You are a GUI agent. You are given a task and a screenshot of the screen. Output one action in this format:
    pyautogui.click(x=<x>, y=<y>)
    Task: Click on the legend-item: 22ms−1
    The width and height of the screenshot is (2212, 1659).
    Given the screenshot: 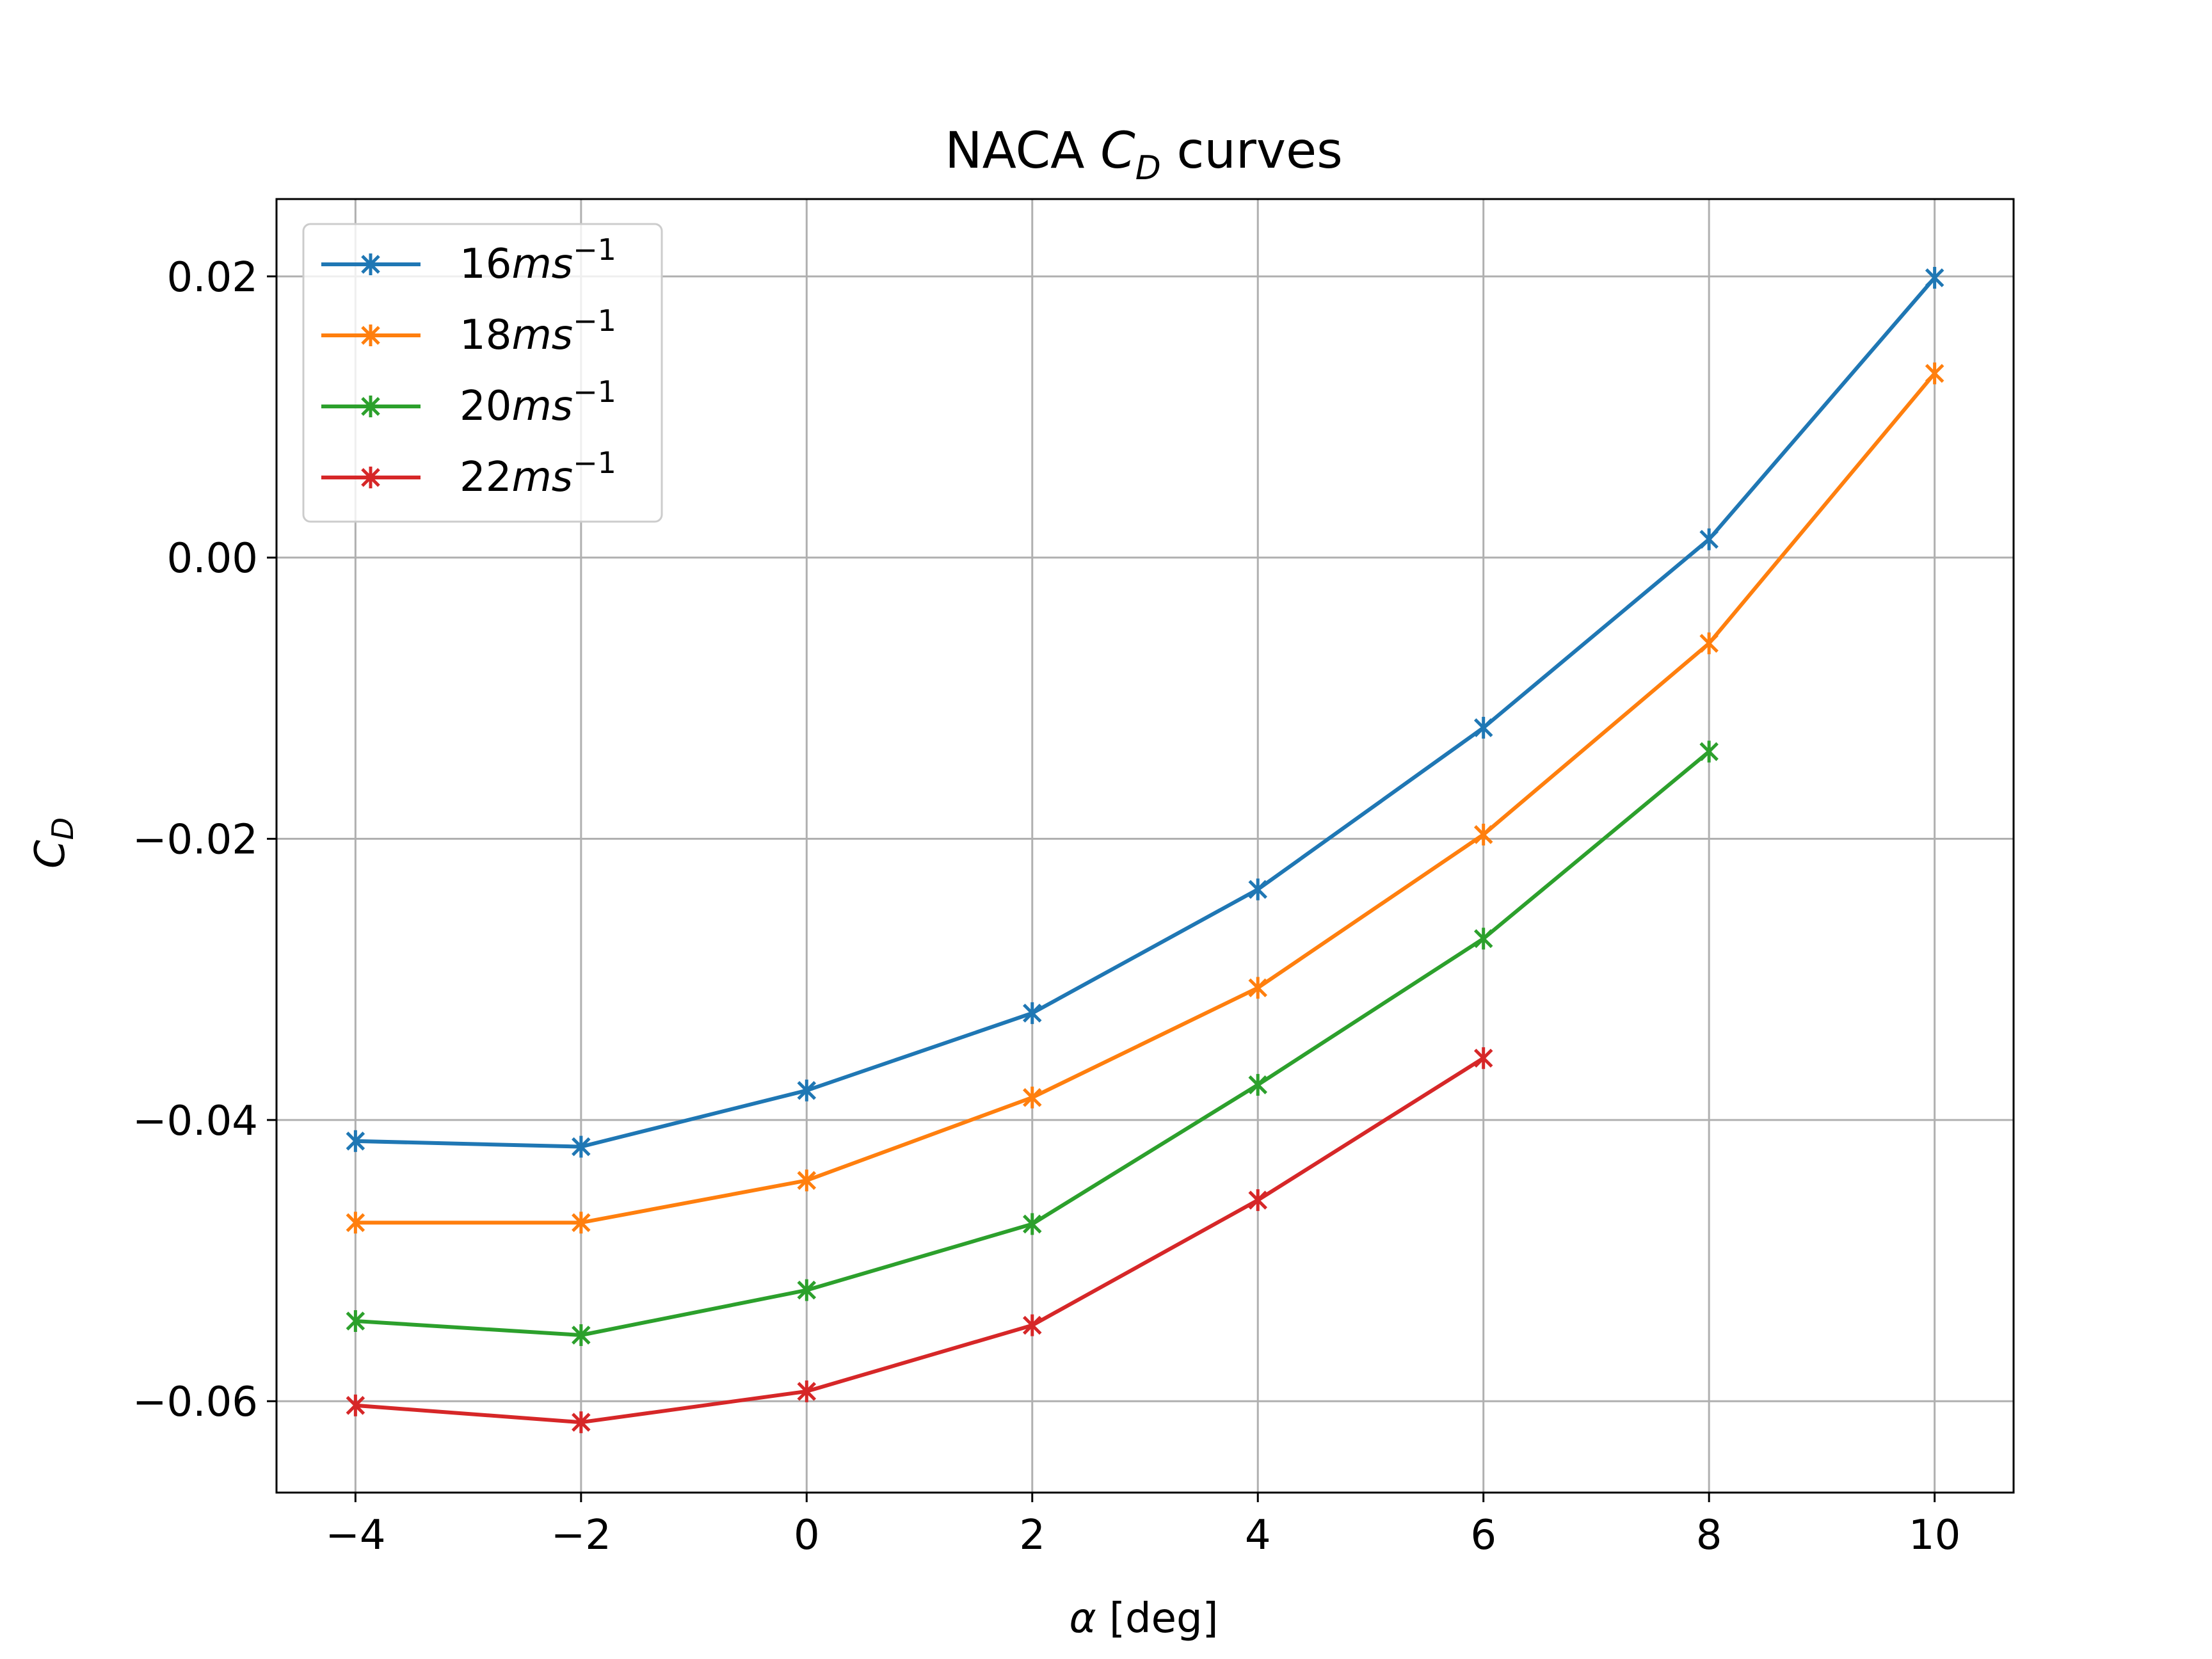 What is the action you would take?
    pyautogui.click(x=468, y=473)
    